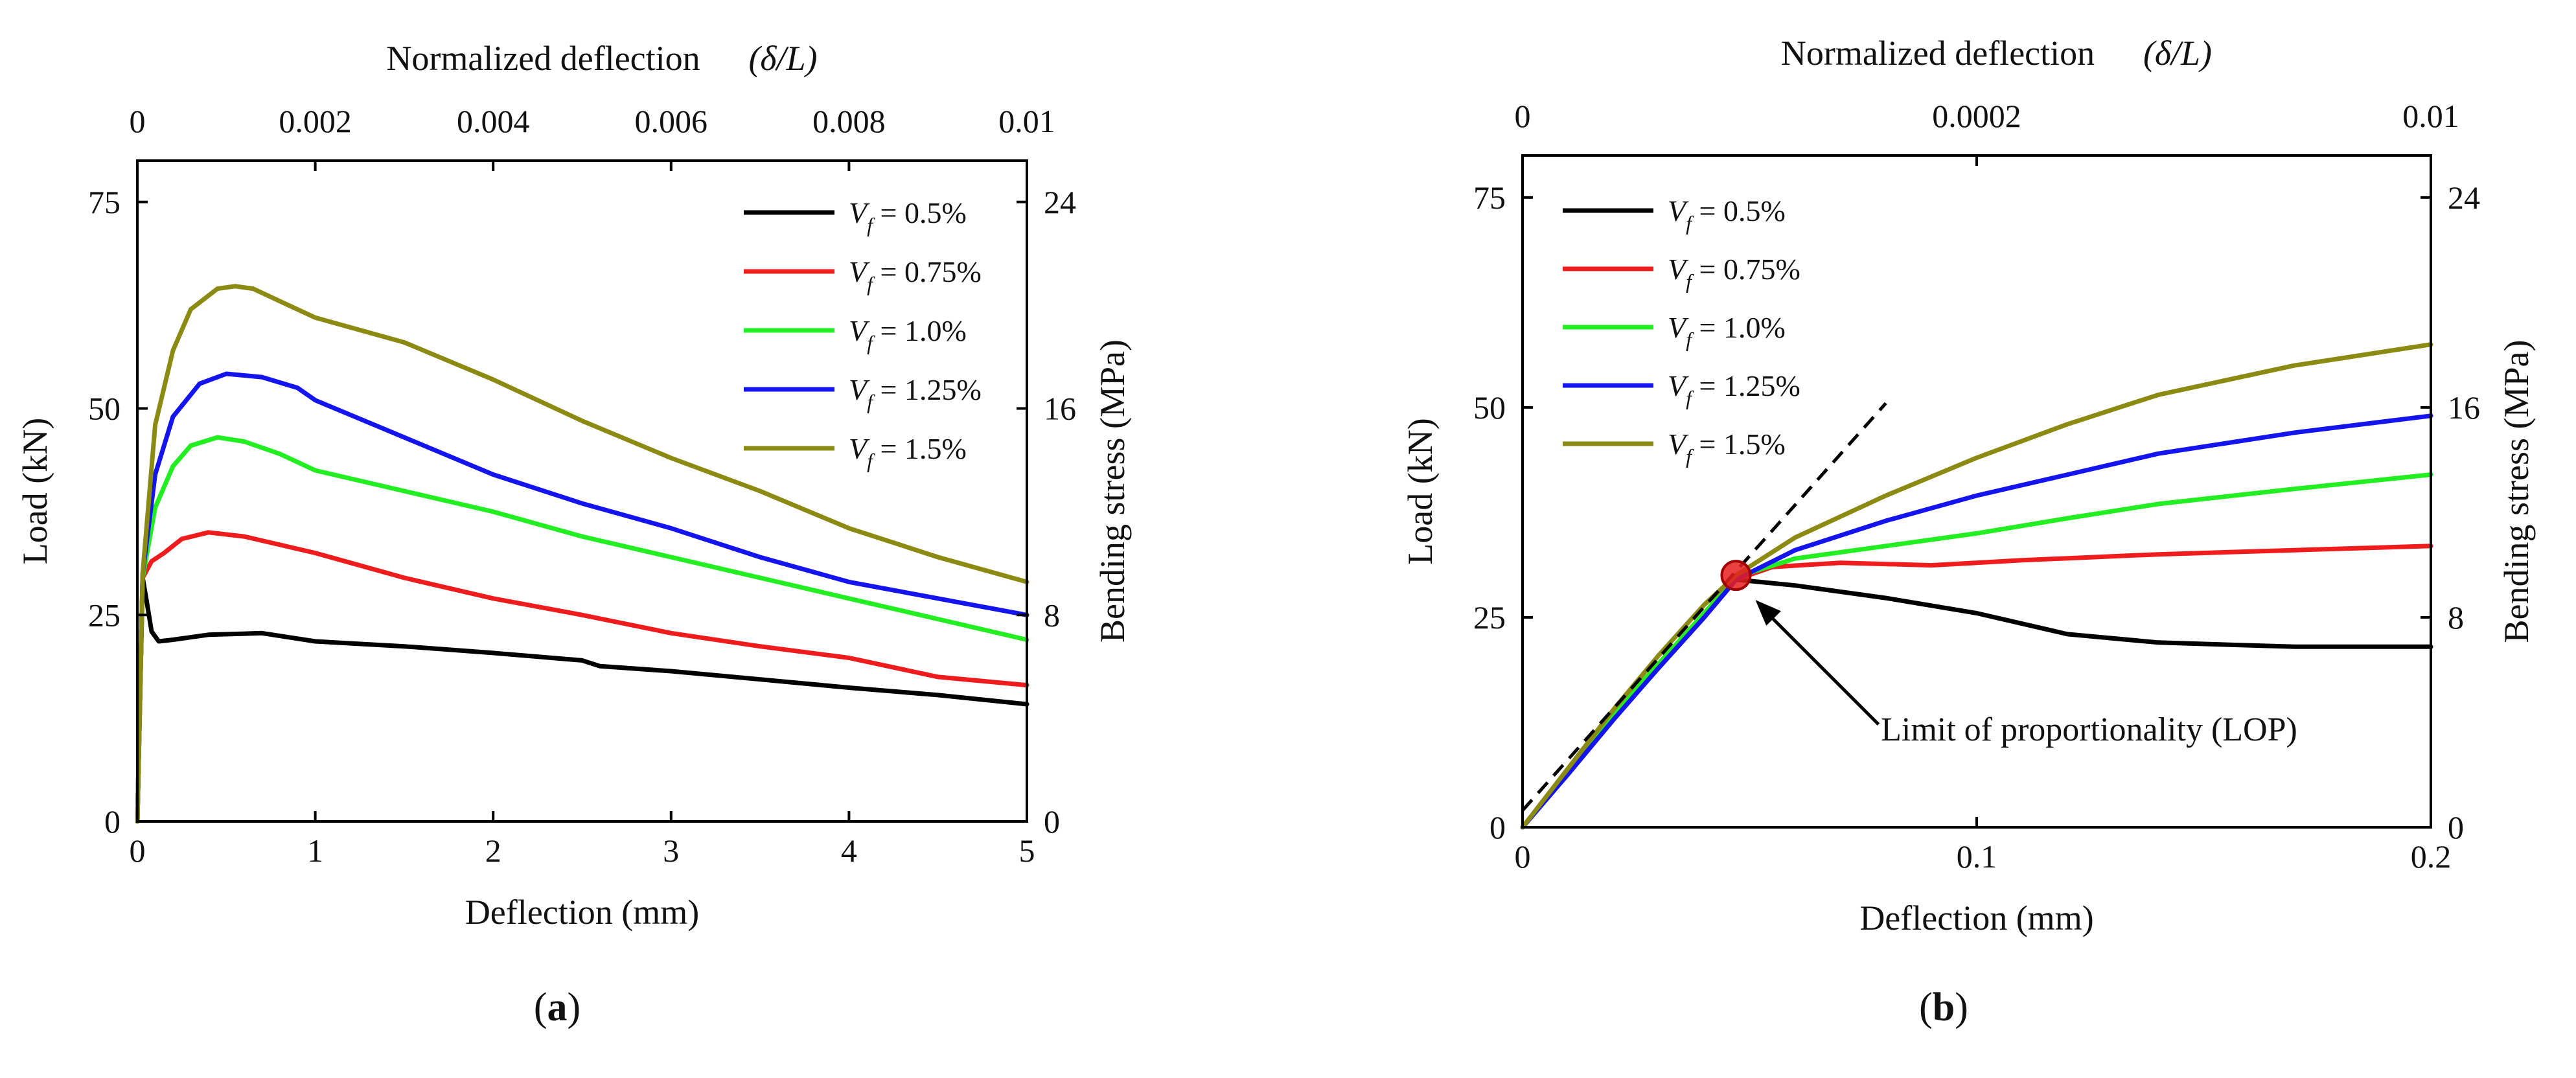 This screenshot has width=2576, height=1078. I want to click on panel-caption: (a), so click(557, 1007).